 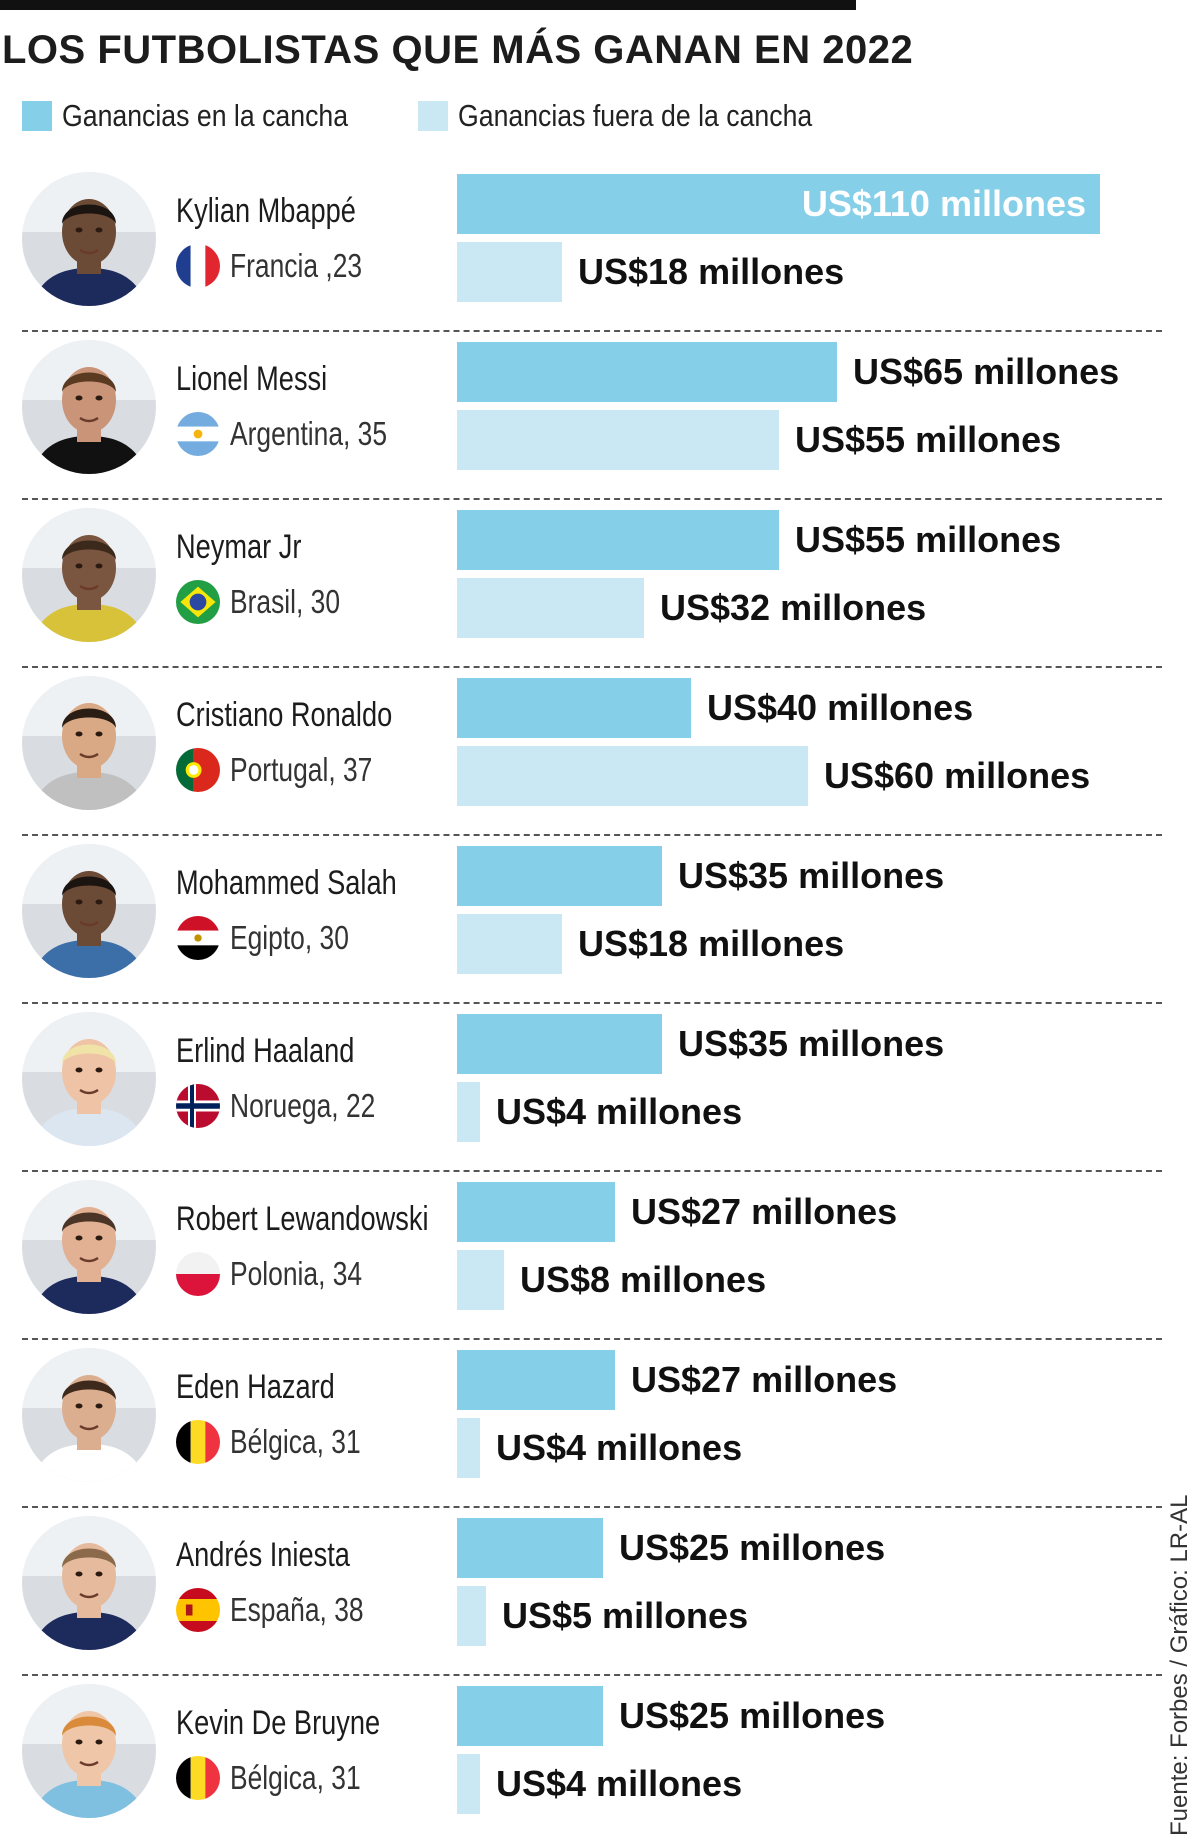 What do you see at coordinates (793, 607) in the screenshot?
I see `value-label-off-field: US$32 millones` at bounding box center [793, 607].